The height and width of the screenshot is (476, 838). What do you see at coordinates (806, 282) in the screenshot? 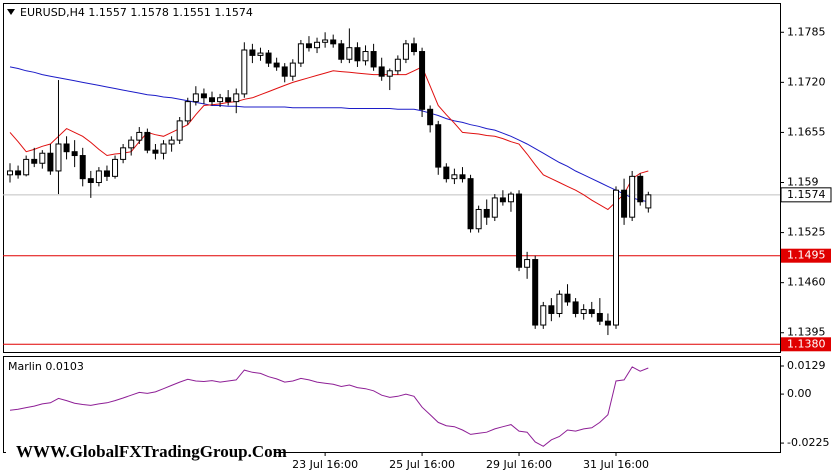
I see `y-tick-label: 1.1460` at bounding box center [806, 282].